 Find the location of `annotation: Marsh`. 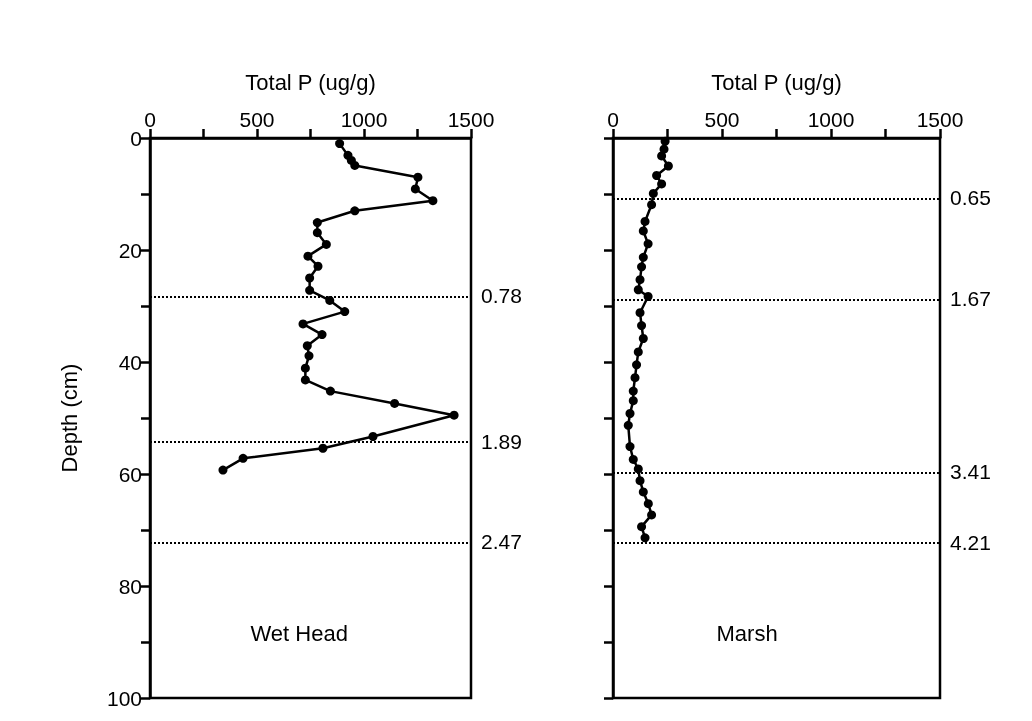

annotation: Marsh is located at coordinates (747, 633).